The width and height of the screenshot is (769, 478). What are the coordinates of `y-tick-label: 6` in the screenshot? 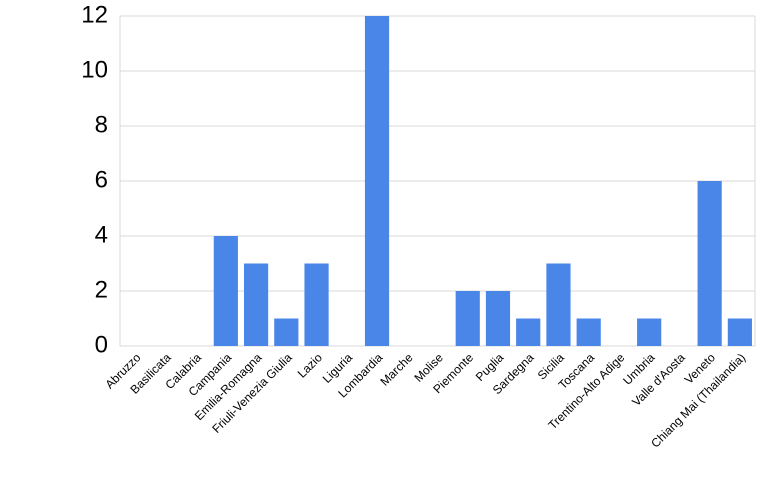 It's located at (101, 179).